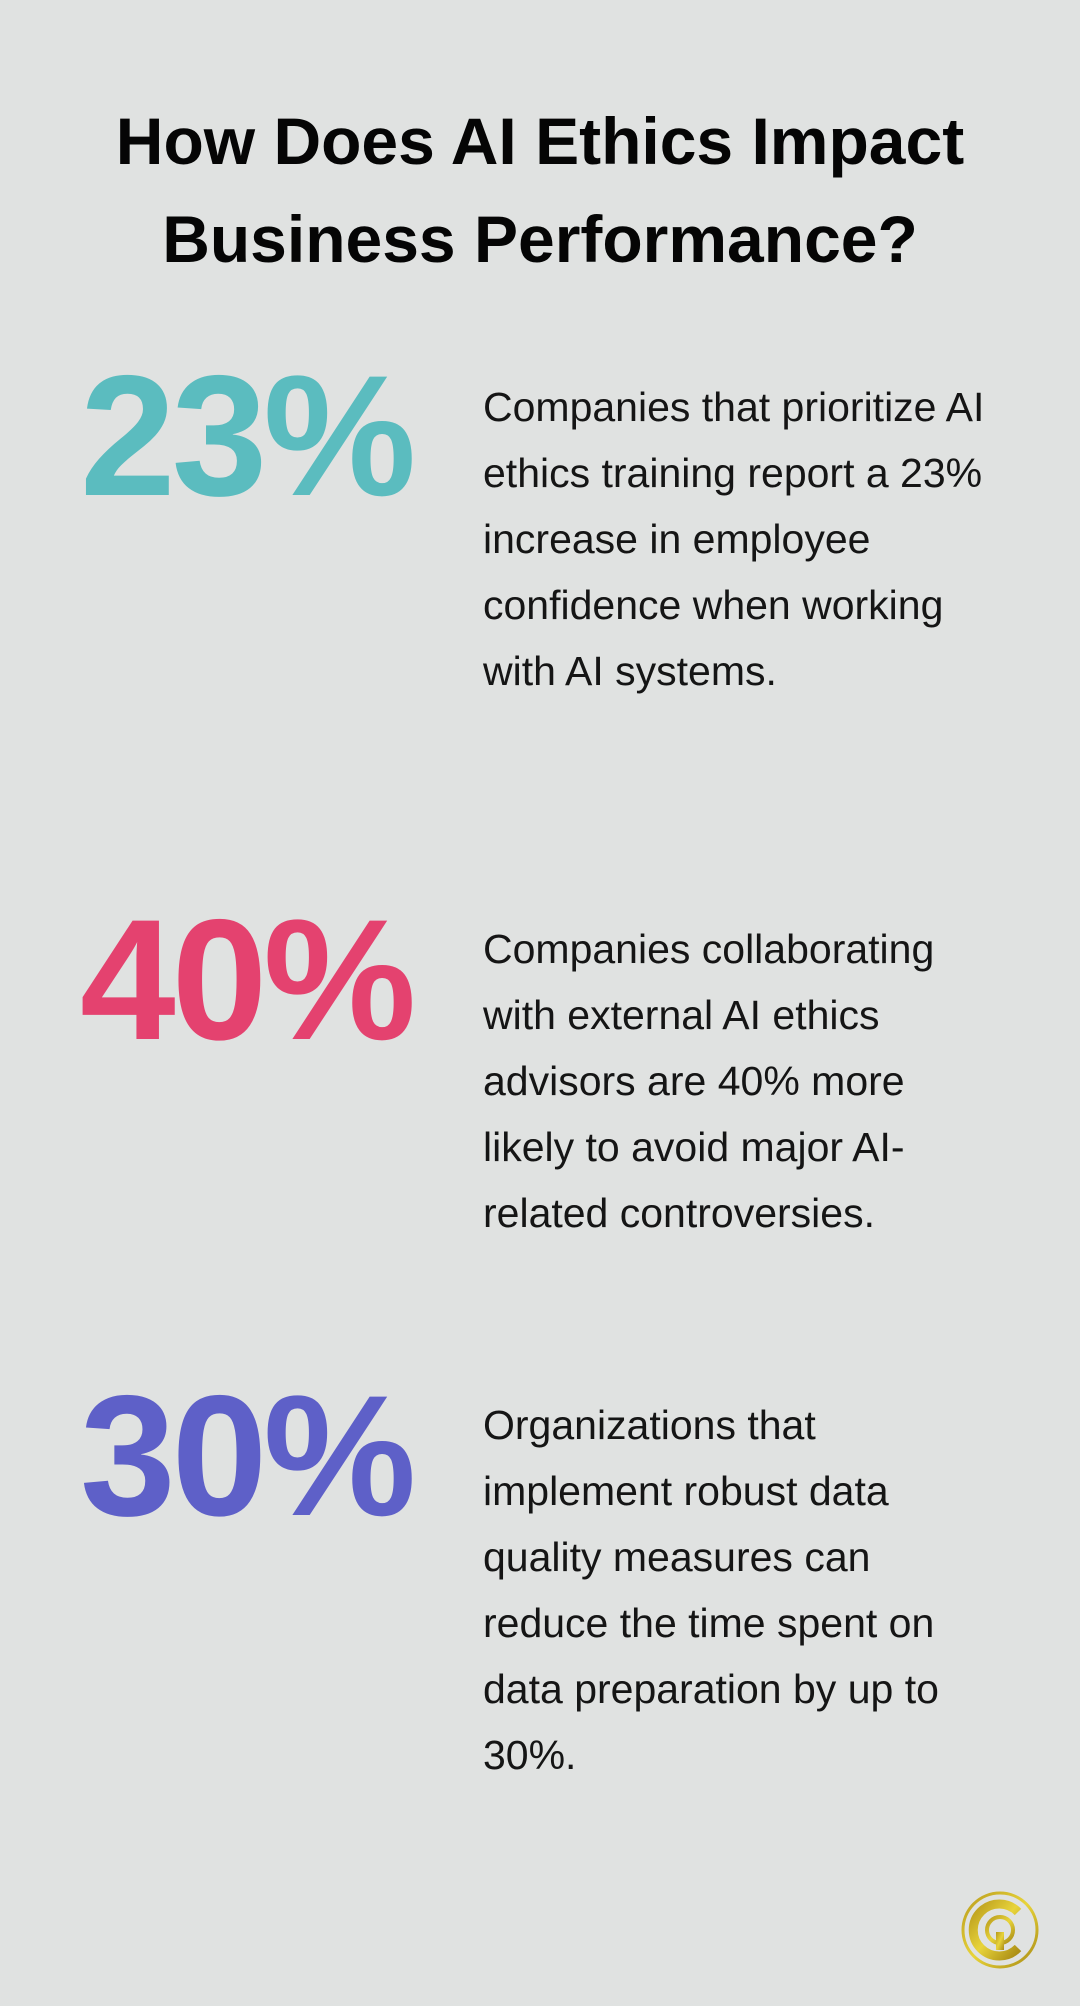 The height and width of the screenshot is (2006, 1080). Describe the element at coordinates (248, 980) in the screenshot. I see `stat-value-2: 40%` at that location.